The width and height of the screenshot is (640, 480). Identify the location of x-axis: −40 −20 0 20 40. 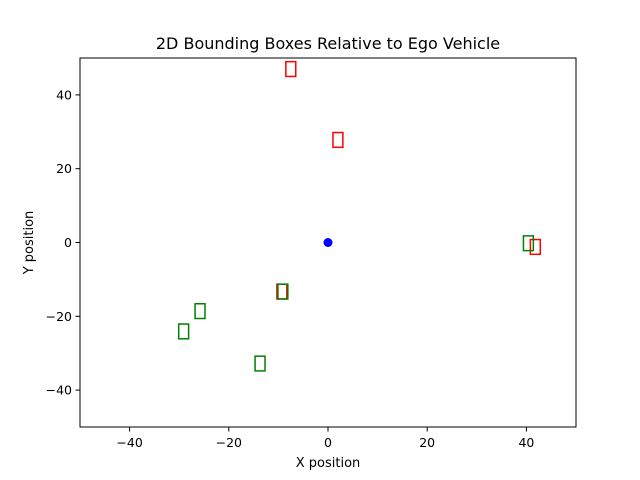
(325, 438).